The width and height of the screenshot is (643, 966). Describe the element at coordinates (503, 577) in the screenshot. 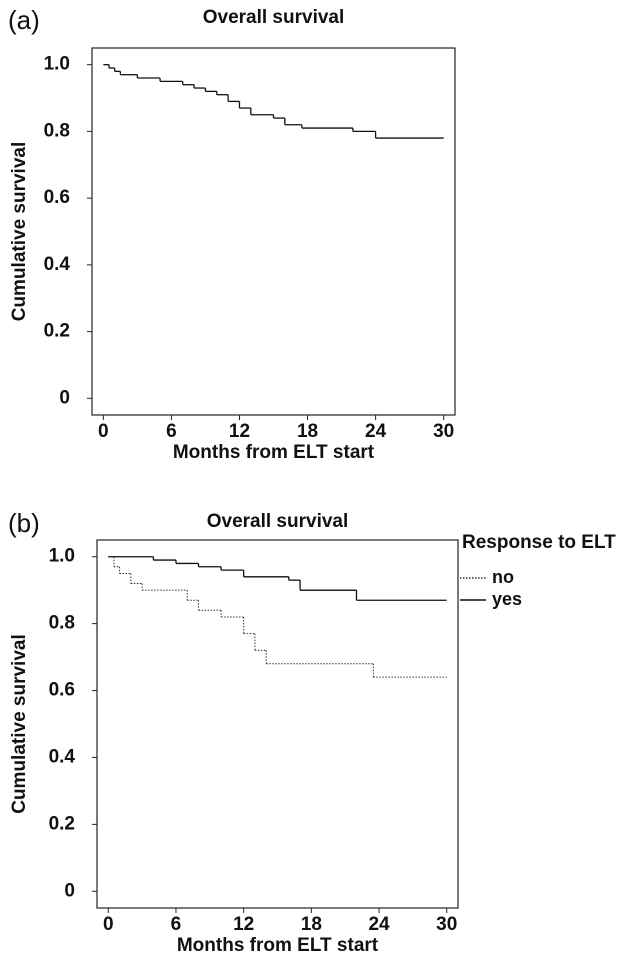

I see `legend-label: no` at that location.